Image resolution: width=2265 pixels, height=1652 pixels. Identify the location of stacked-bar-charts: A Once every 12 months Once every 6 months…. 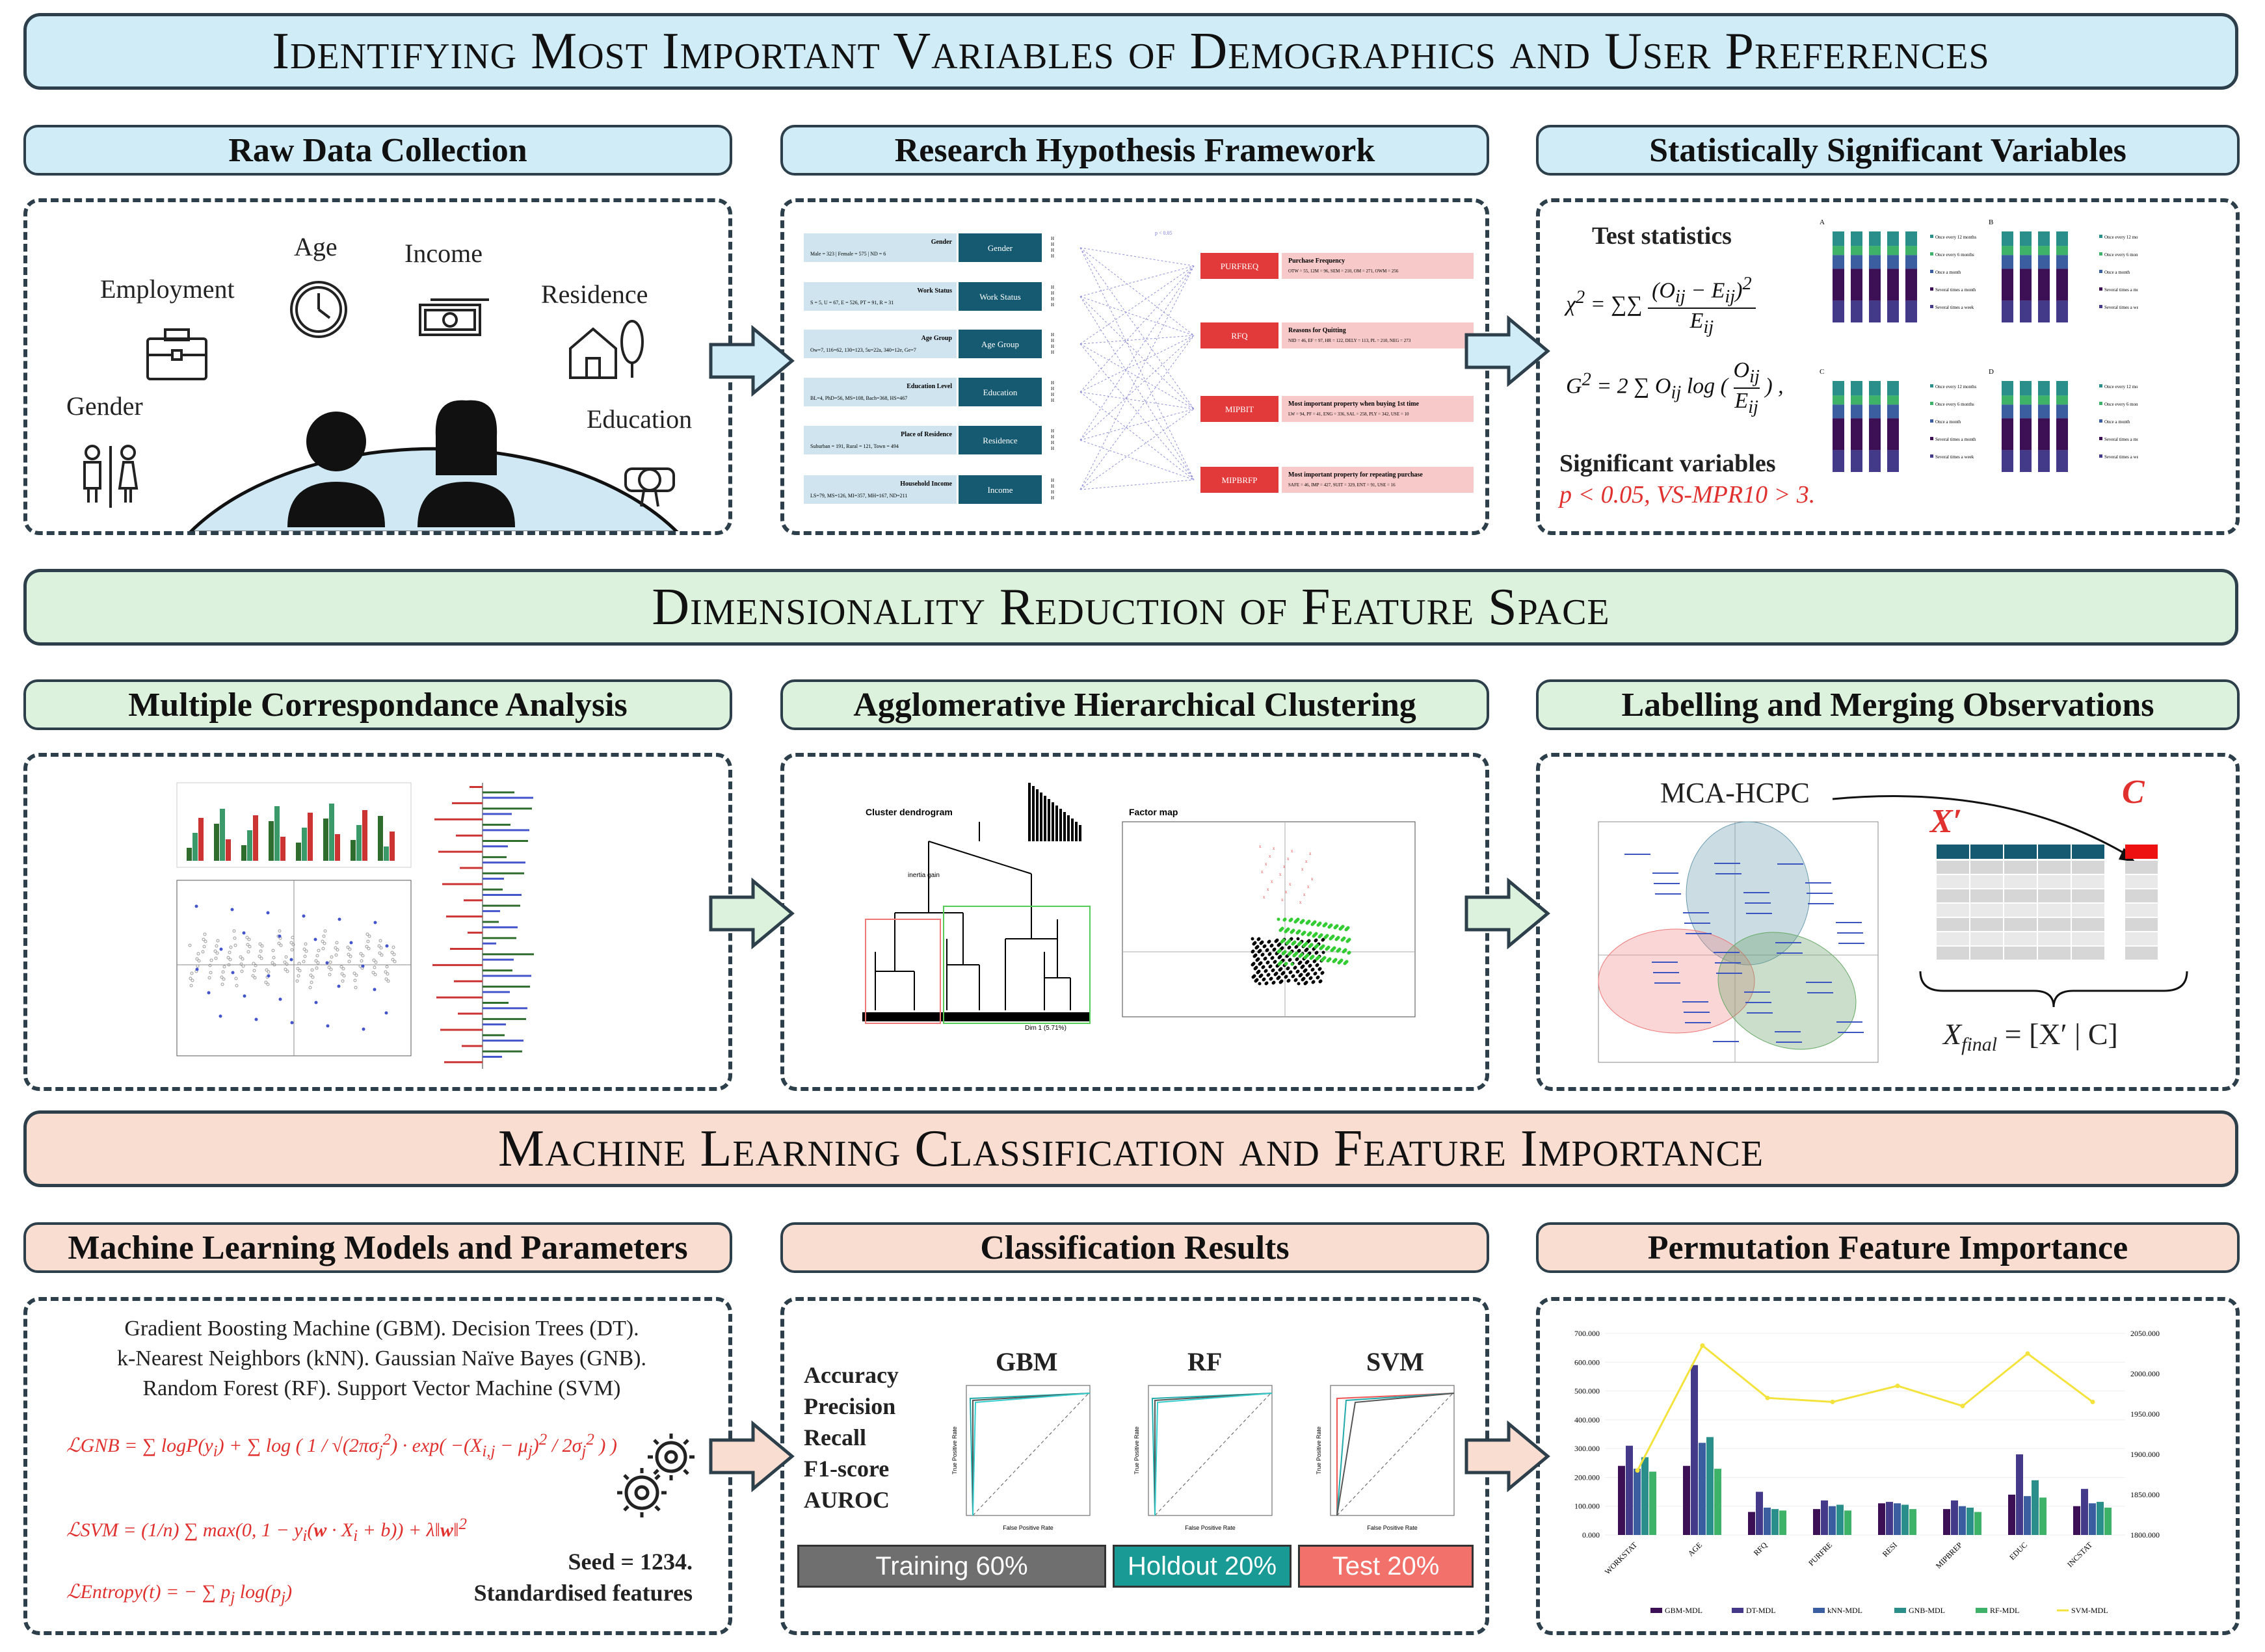
(1979, 345).